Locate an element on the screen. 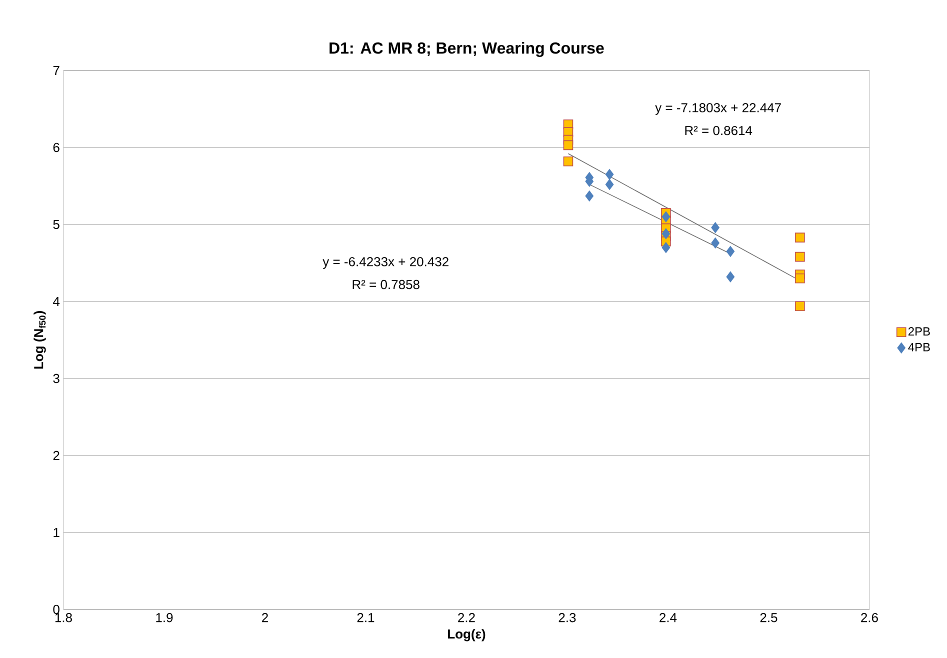 The image size is (947, 658). x-tick-label: 1.9 is located at coordinates (164, 617).